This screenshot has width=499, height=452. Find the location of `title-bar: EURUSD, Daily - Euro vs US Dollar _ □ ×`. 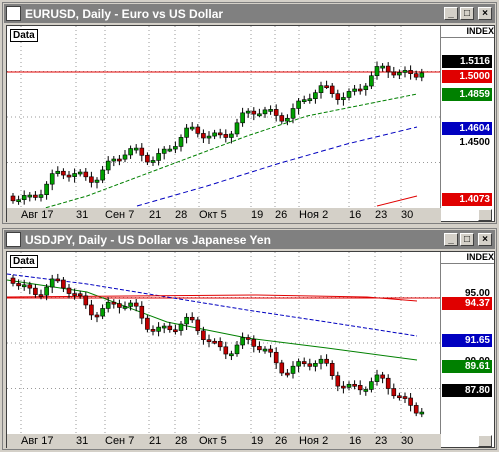

title-bar: EURUSD, Daily - Euro vs US Dollar _ □ × is located at coordinates (249, 13).